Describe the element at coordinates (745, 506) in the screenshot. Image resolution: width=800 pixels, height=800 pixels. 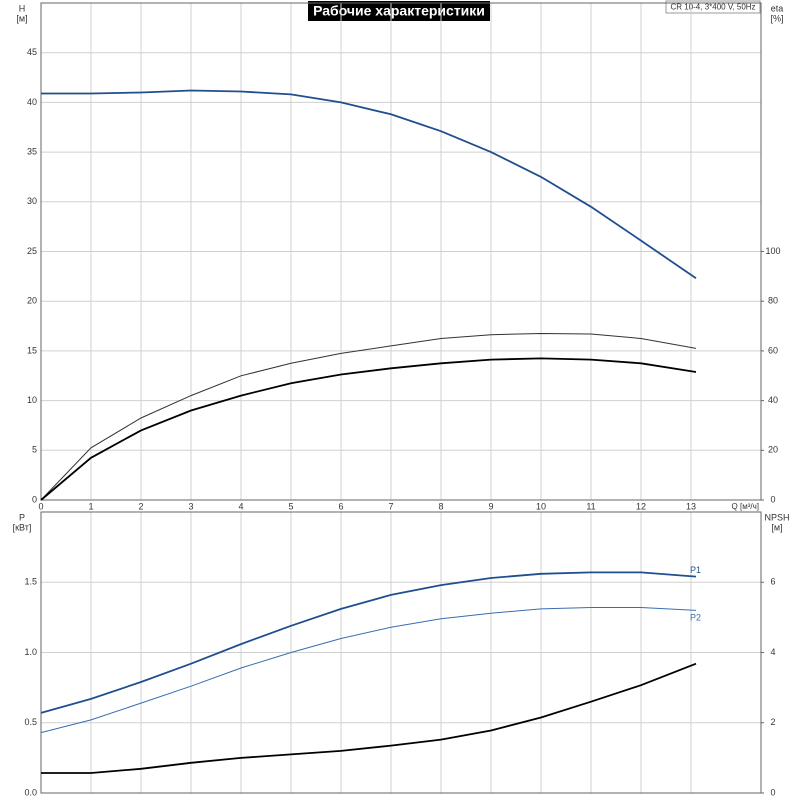
I see `x-axis-label: Q [м³/ч]` at that location.